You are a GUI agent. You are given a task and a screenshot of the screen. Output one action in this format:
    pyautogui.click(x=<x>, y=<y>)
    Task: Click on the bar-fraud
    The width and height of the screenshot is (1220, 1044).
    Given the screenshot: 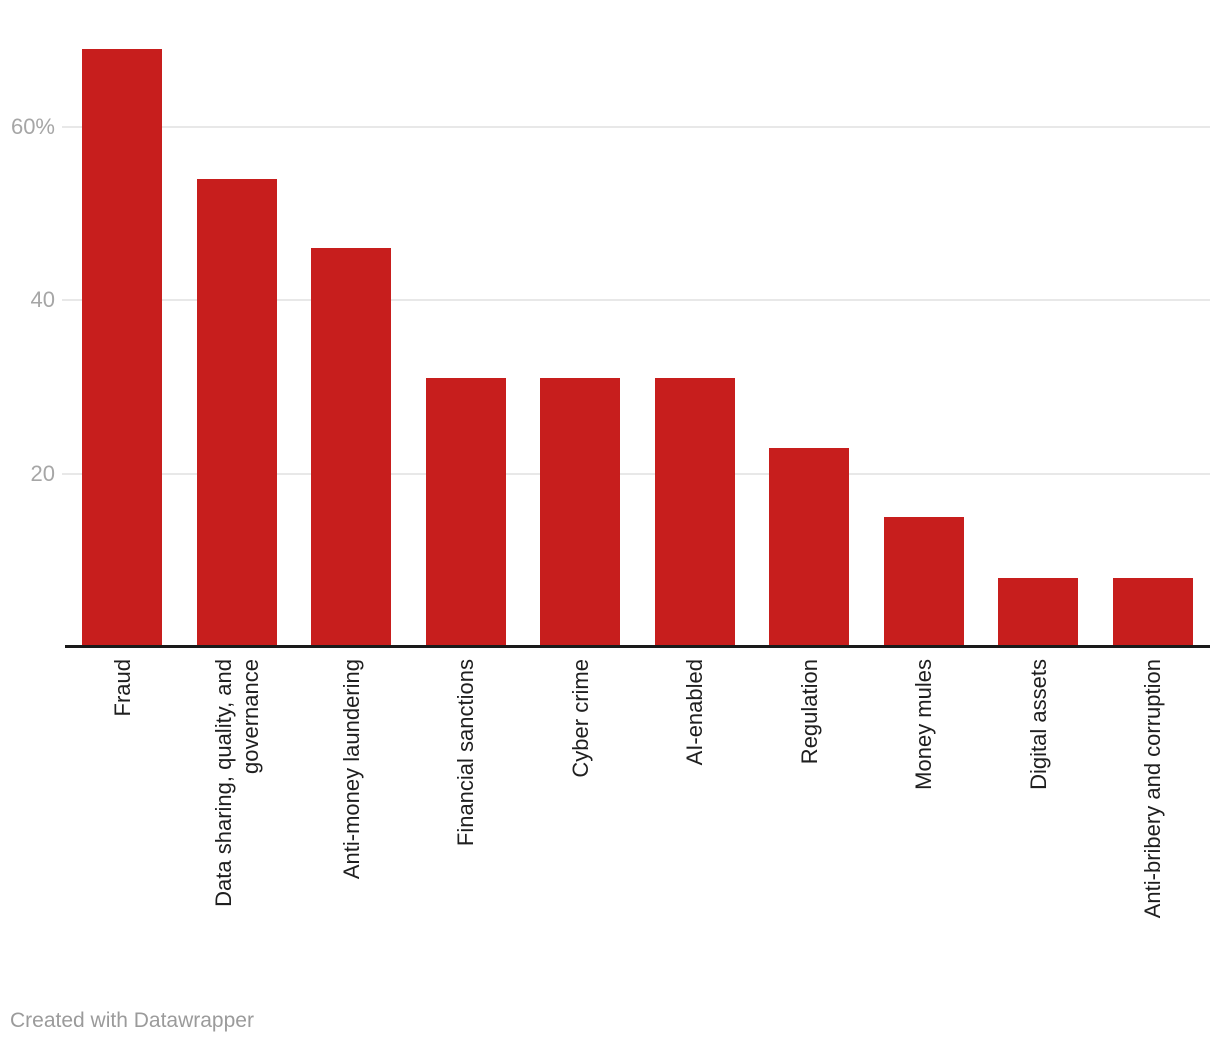 What is the action you would take?
    pyautogui.click(x=122, y=347)
    